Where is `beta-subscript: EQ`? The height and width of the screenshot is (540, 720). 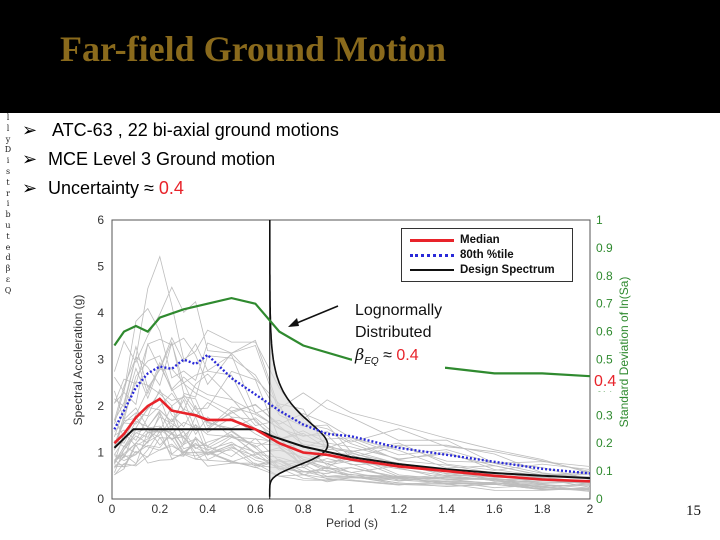 beta-subscript: EQ is located at coordinates (371, 362).